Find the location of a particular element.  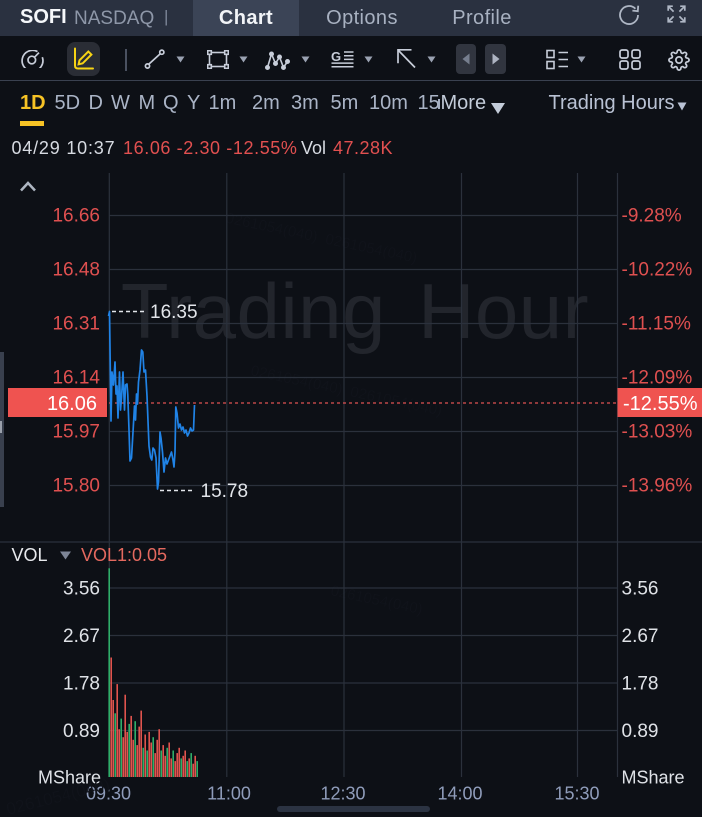

svg-text: 15.78 is located at coordinates (225, 491).